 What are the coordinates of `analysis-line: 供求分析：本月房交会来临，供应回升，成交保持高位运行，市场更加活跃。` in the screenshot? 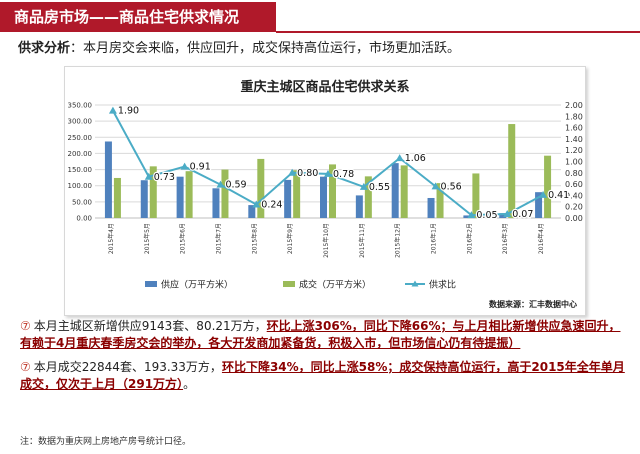 It's located at (325, 49).